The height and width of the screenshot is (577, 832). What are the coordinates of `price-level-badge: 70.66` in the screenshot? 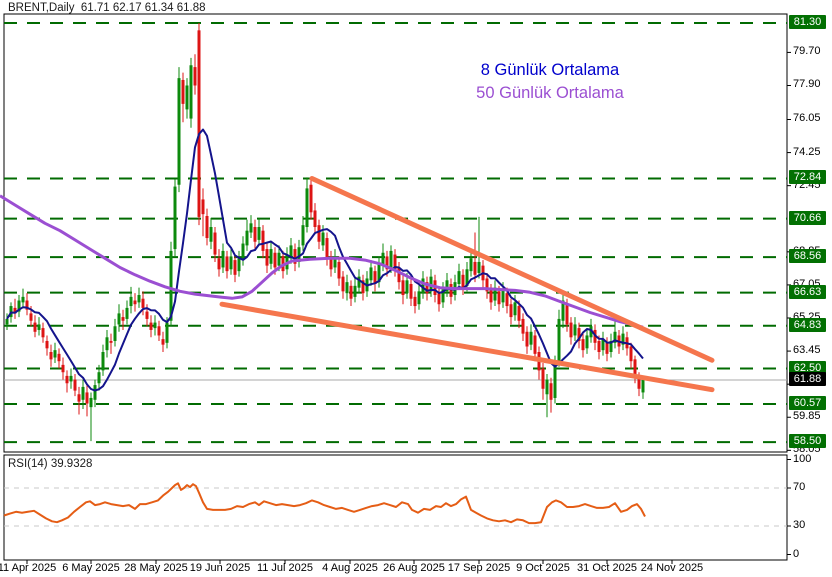 It's located at (807, 217).